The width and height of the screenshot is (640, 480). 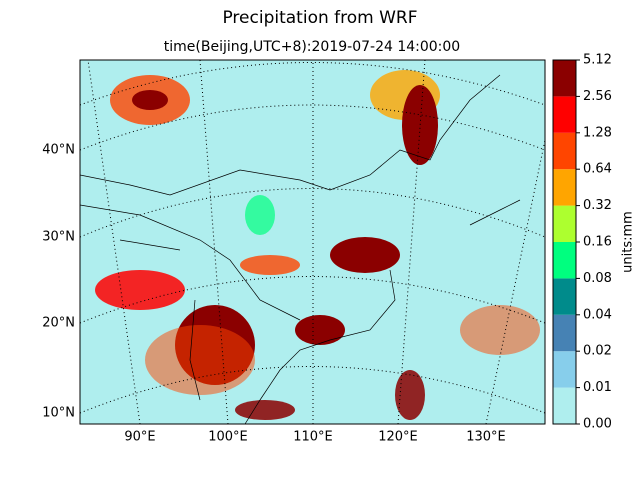 What do you see at coordinates (597, 132) in the screenshot?
I see `colorbar-tick-label: 1.28` at bounding box center [597, 132].